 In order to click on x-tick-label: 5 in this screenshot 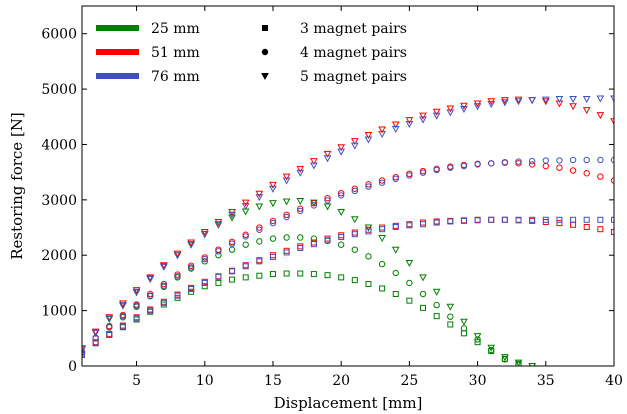, I will do `click(136, 381)`.